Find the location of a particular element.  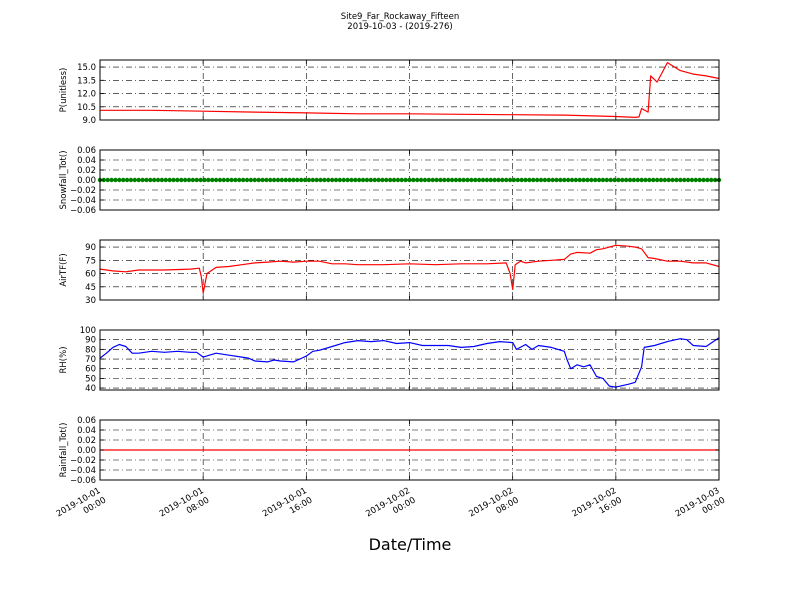

y-tick-label: 30 is located at coordinates (90, 301).